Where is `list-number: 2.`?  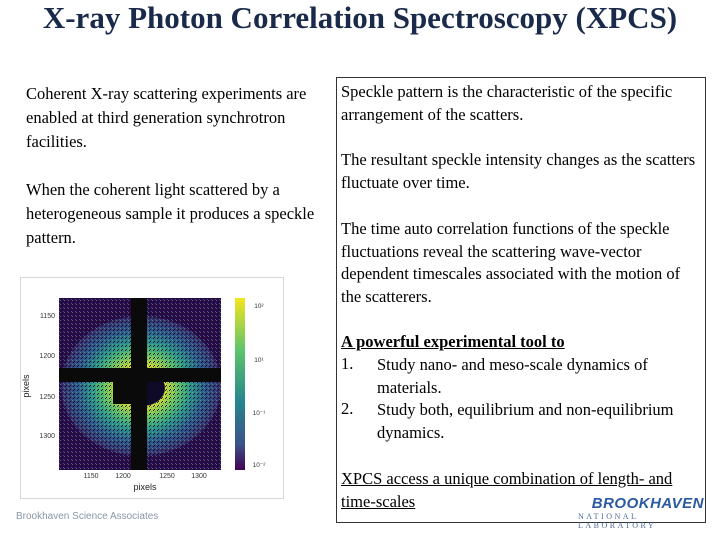 list-number: 2. is located at coordinates (347, 408).